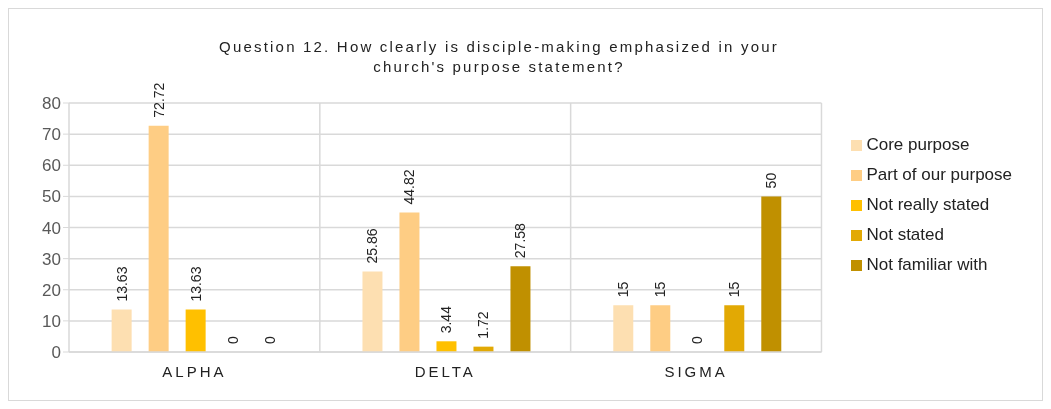  Describe the element at coordinates (696, 371) in the screenshot. I see `x-tick-label: SIGMA` at that location.